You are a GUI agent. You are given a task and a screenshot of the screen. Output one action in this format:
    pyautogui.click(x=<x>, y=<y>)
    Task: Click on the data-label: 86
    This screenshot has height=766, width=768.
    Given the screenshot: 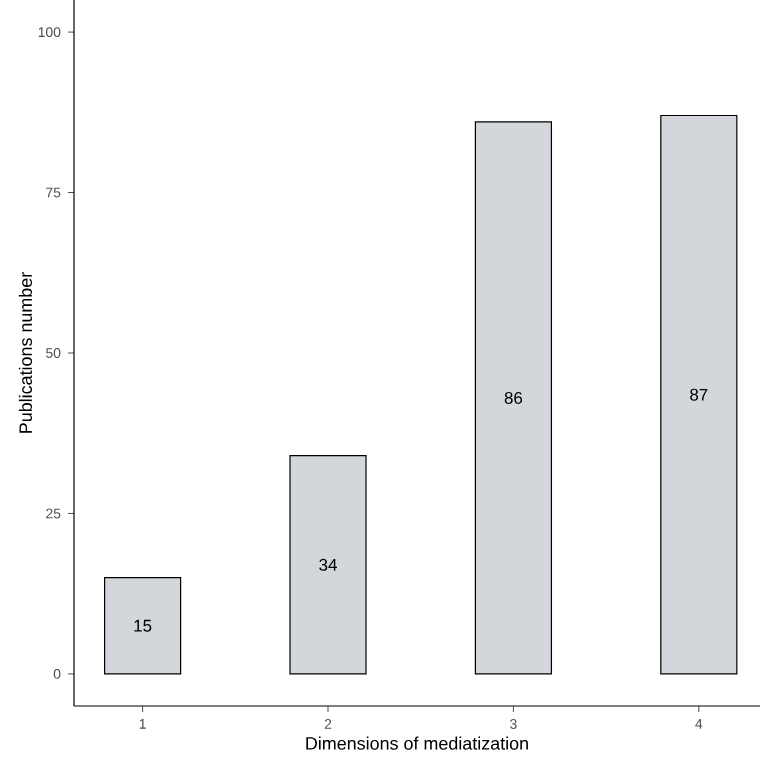 What is the action you would take?
    pyautogui.click(x=513, y=397)
    